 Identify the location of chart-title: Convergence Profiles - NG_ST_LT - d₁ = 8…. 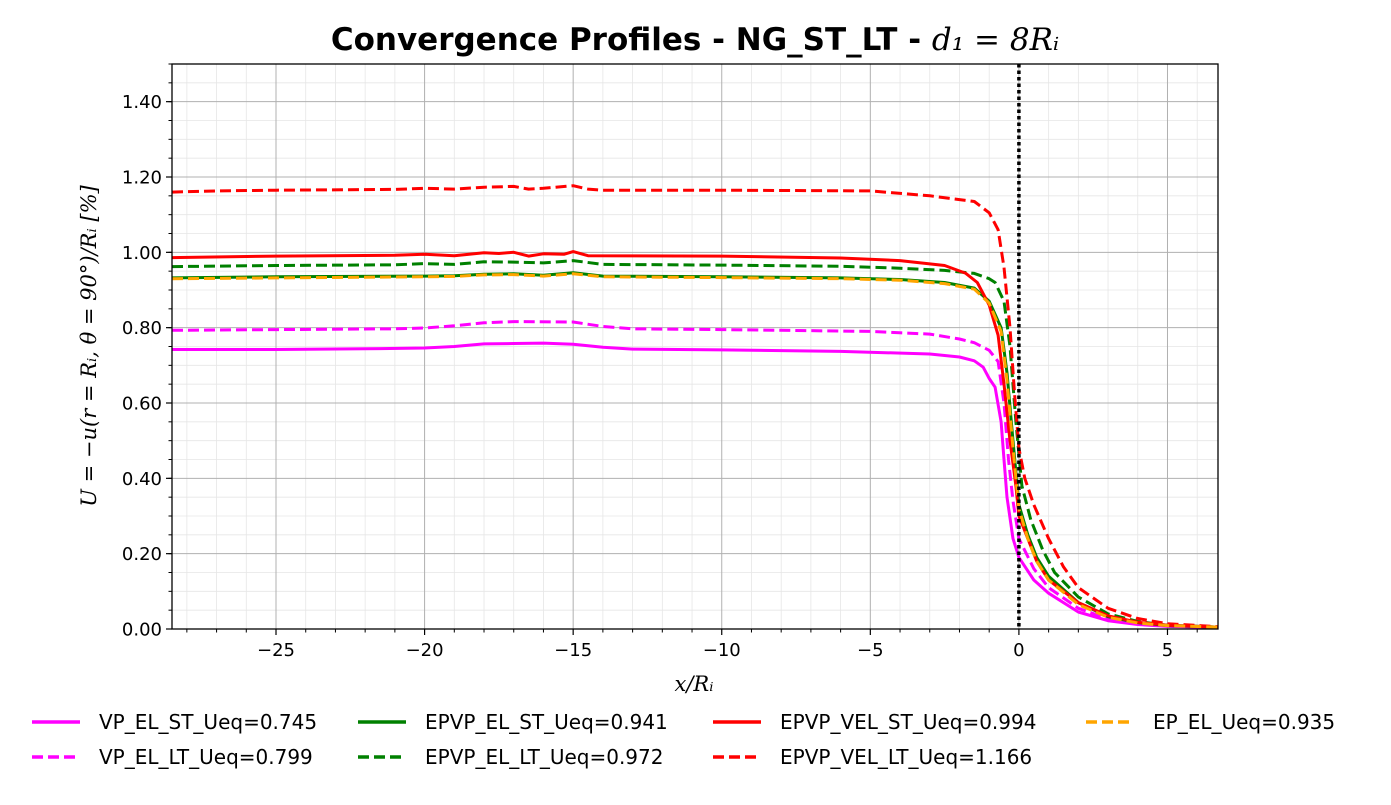
(695, 40).